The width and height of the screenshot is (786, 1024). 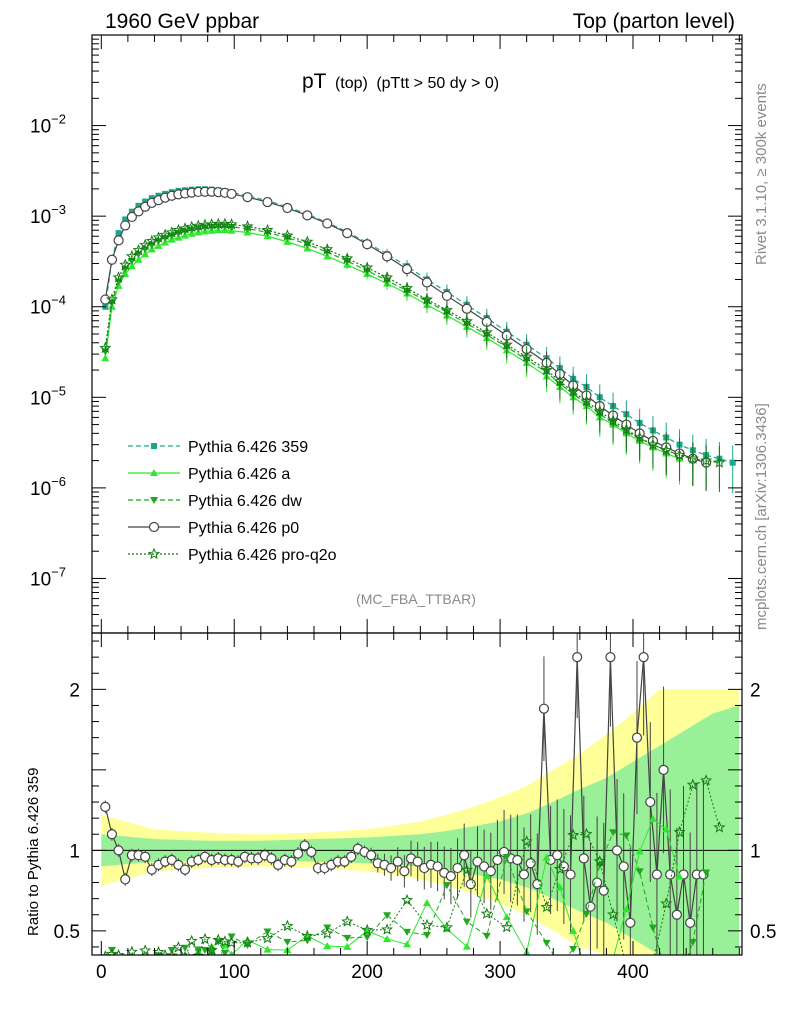 I want to click on ratio-tick-label-left: 0.5, so click(x=67, y=932).